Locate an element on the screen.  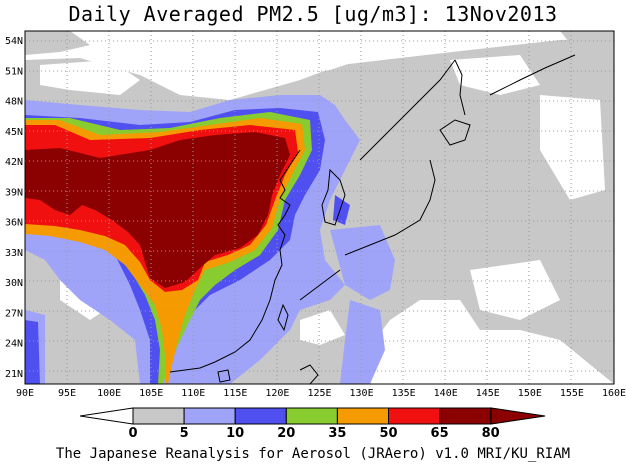
lon-tick-label: 150E is located at coordinates (530, 393).